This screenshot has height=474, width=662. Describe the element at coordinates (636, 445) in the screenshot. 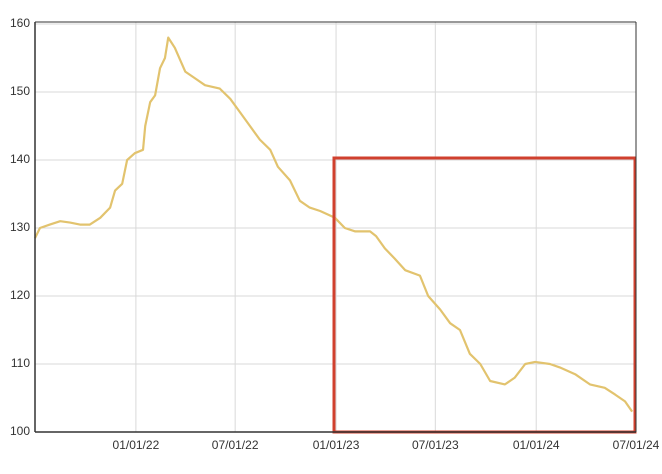

I see `x-tick-label: 07/01/24` at that location.